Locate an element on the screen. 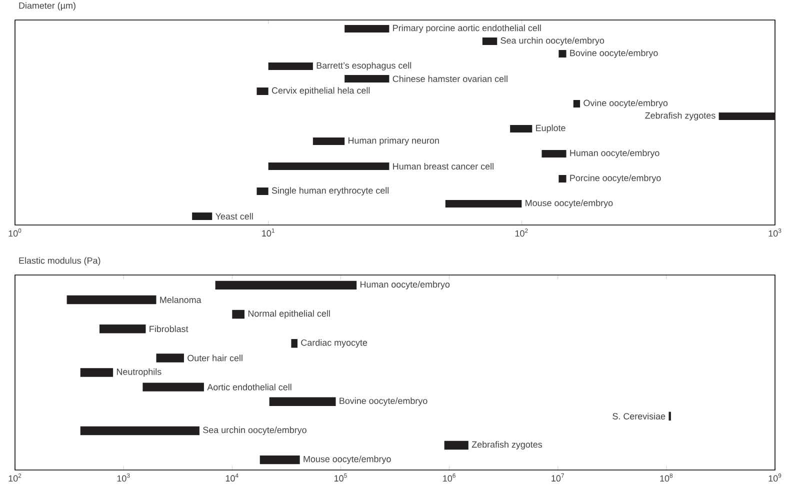 The width and height of the screenshot is (790, 500). data-label: Cardiac myocyte is located at coordinates (334, 343).